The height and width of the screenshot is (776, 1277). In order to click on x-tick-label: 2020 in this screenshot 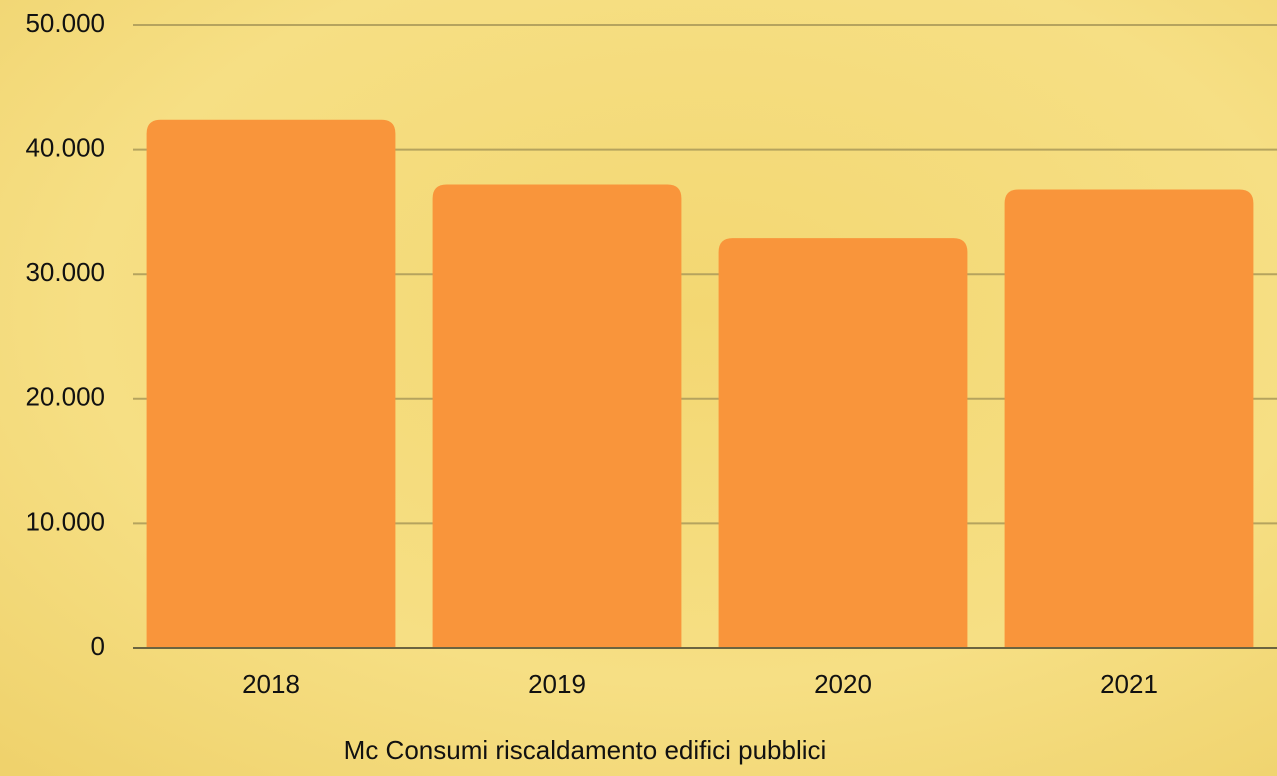, I will do `click(843, 684)`.